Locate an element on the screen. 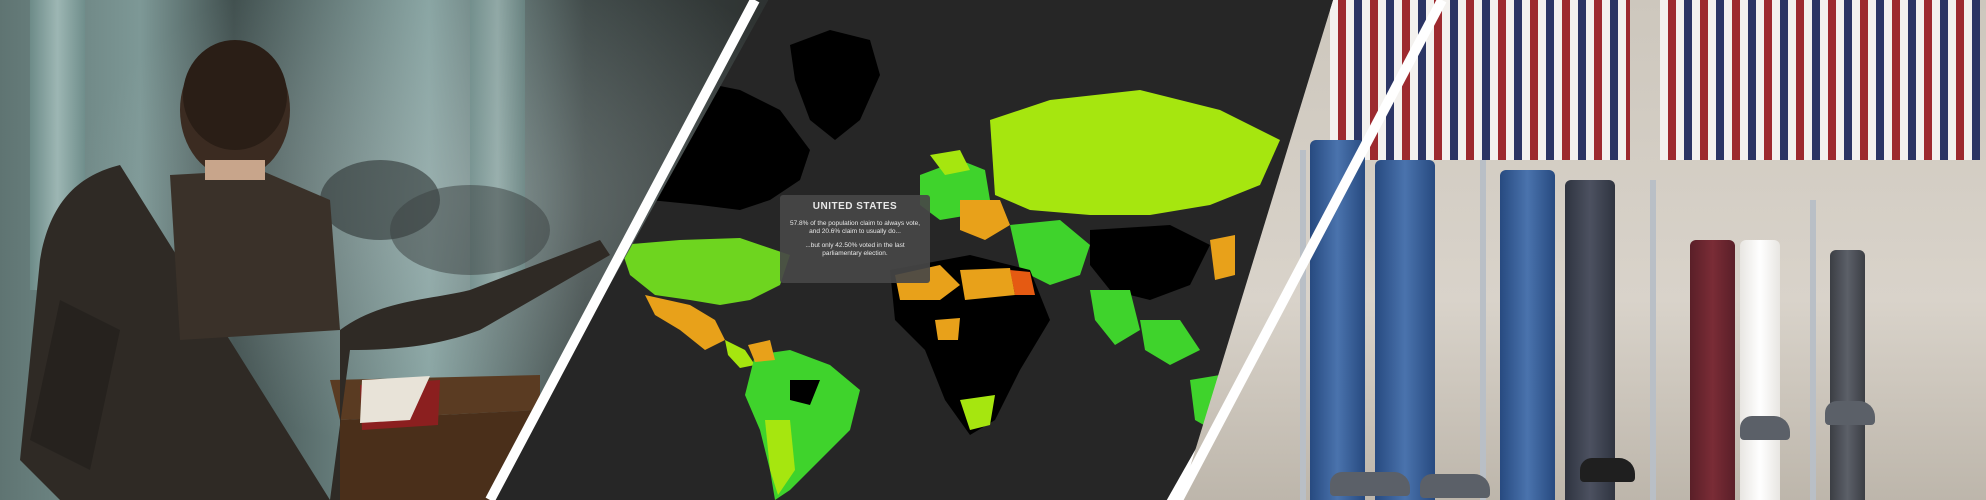 The image size is (1986, 500). china is located at coordinates (1150, 262).